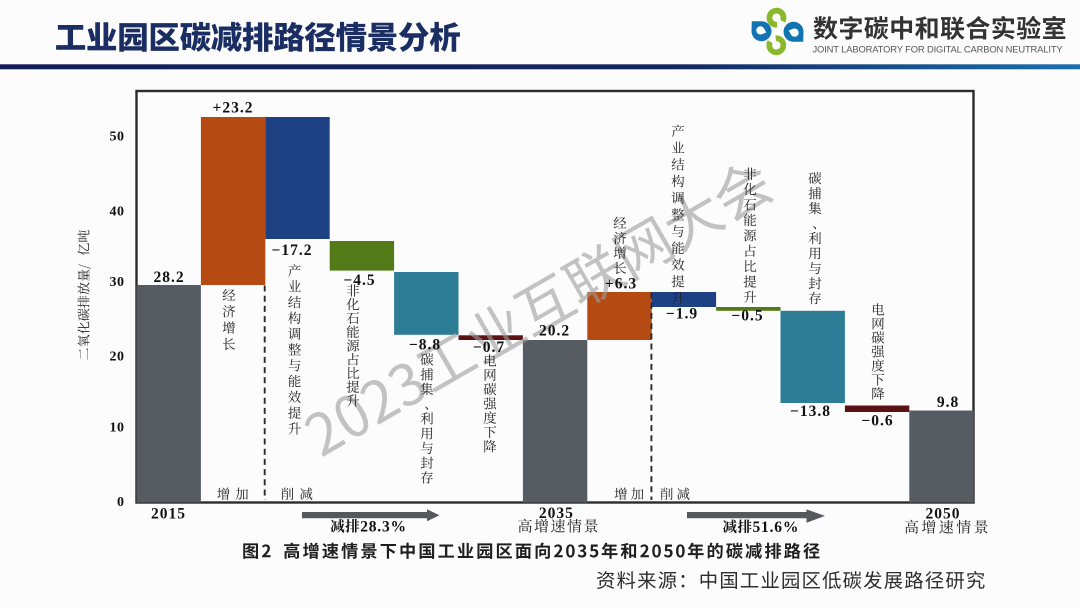  Describe the element at coordinates (621, 284) in the screenshot. I see `svg-text: +6.3` at that location.